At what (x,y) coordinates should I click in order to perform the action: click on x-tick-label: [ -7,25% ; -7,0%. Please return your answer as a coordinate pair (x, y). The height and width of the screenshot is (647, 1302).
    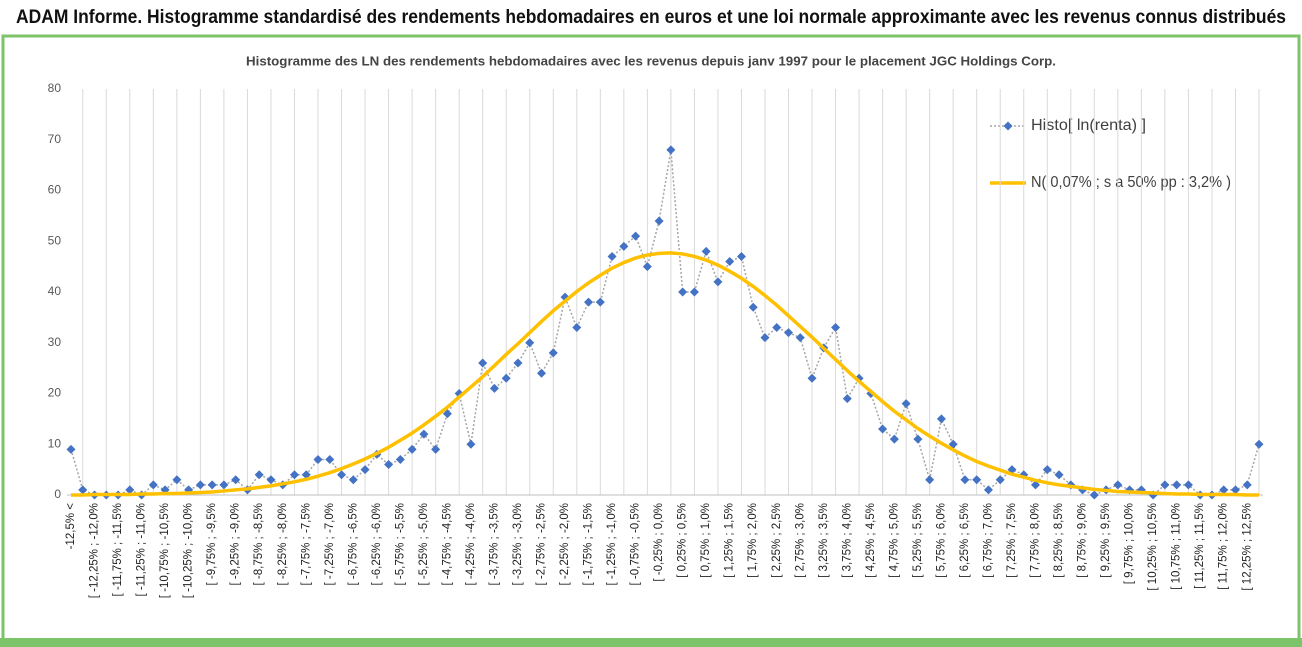
    Looking at the image, I should click on (330, 544).